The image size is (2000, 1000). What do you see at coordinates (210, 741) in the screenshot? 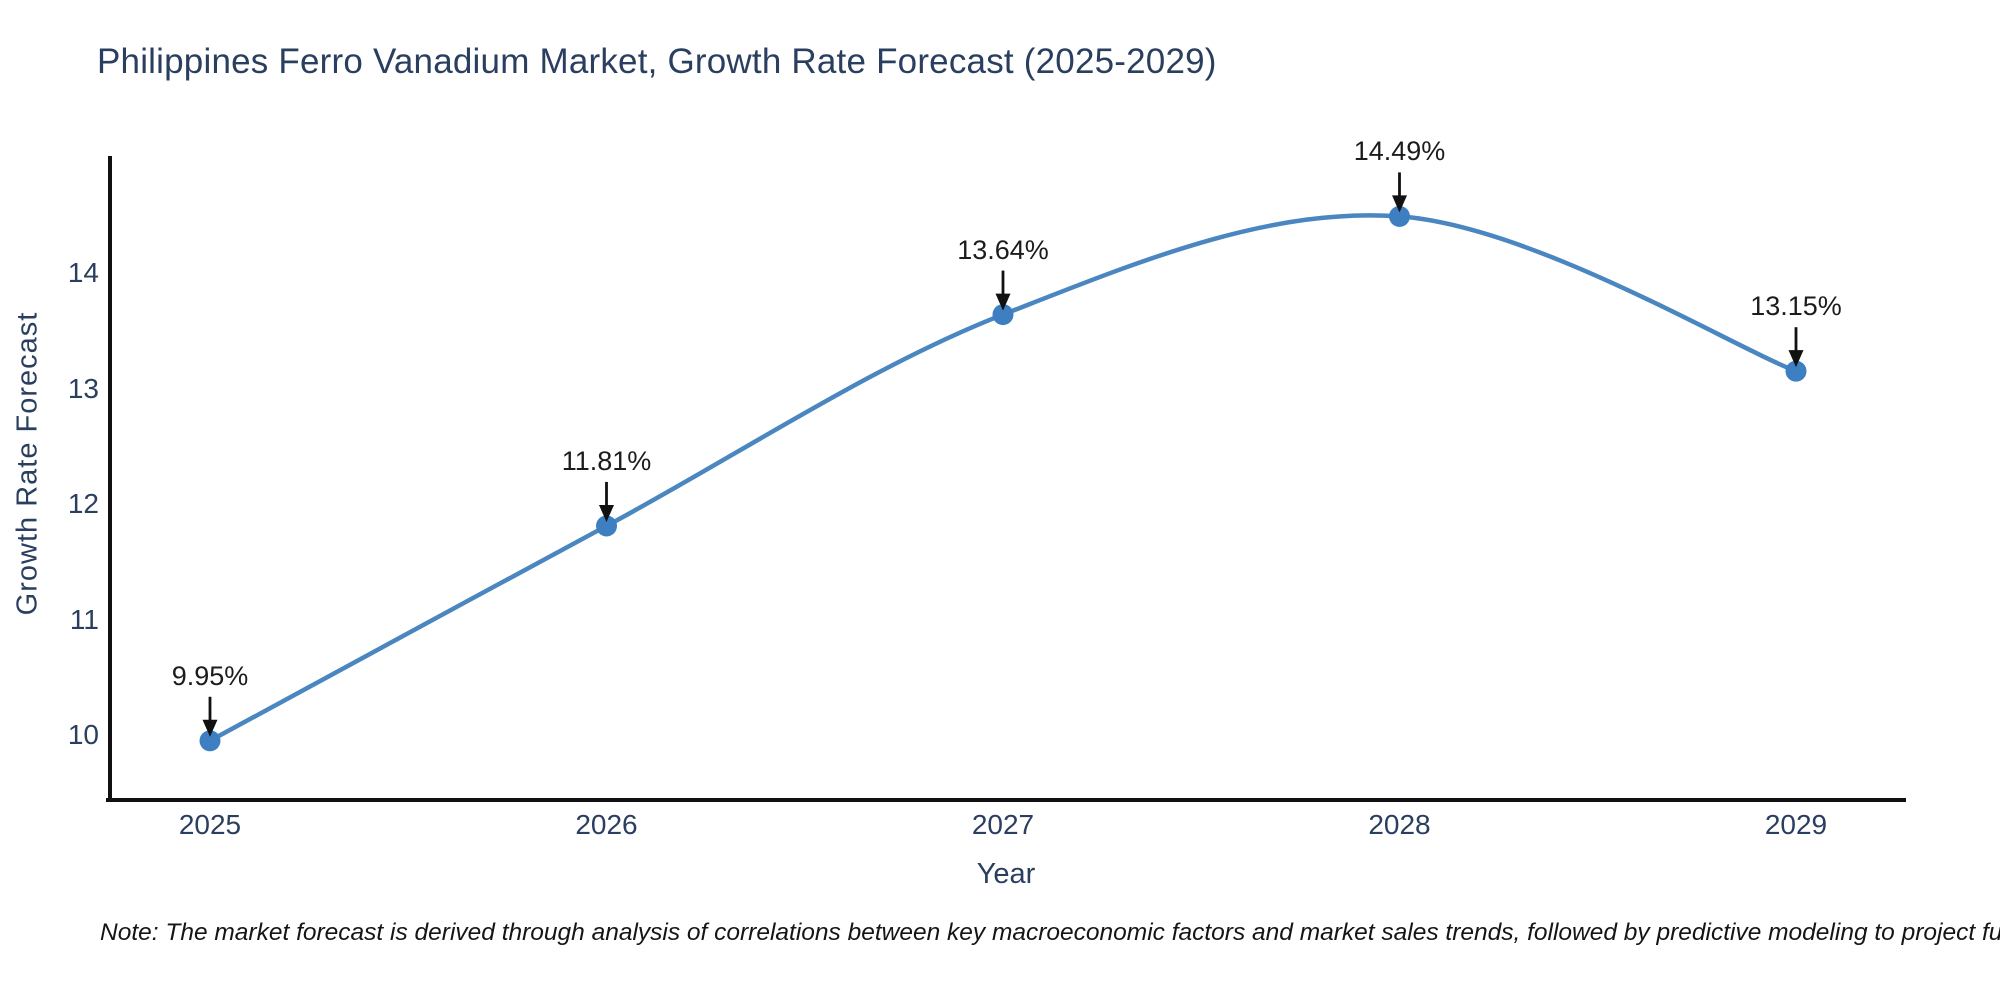
I see `data-point-2025` at bounding box center [210, 741].